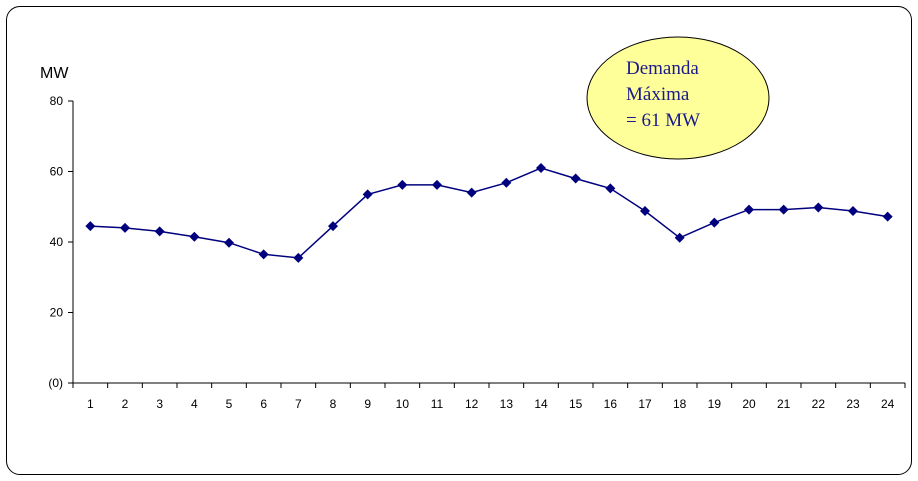 Image resolution: width=918 pixels, height=481 pixels. I want to click on x-tick-label: 8, so click(333, 404).